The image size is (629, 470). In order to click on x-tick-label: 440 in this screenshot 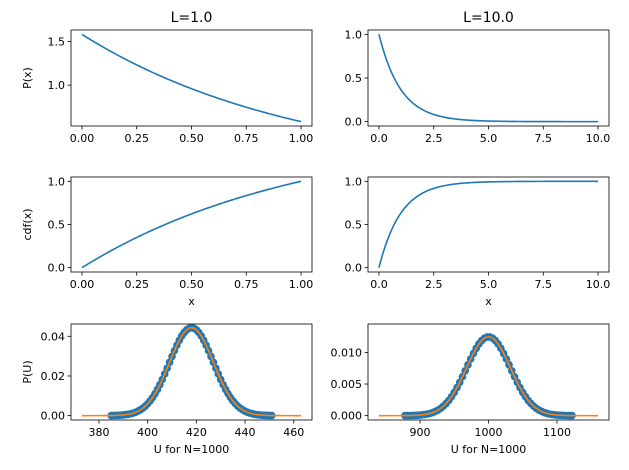, I will do `click(245, 432)`.